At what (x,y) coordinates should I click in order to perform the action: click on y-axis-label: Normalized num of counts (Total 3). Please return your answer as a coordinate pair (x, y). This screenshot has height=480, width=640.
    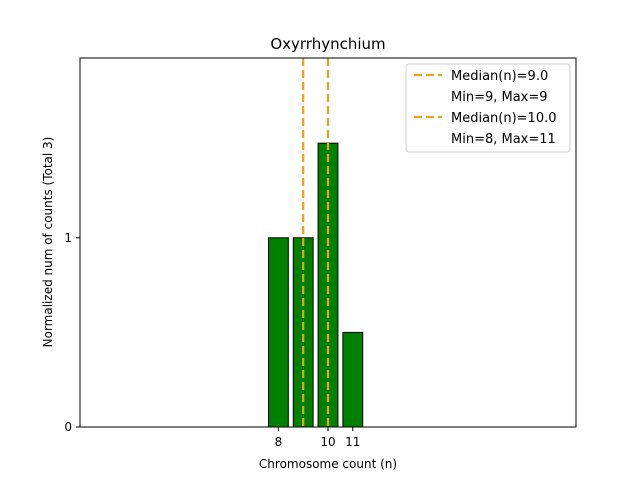
    Looking at the image, I should click on (48, 242).